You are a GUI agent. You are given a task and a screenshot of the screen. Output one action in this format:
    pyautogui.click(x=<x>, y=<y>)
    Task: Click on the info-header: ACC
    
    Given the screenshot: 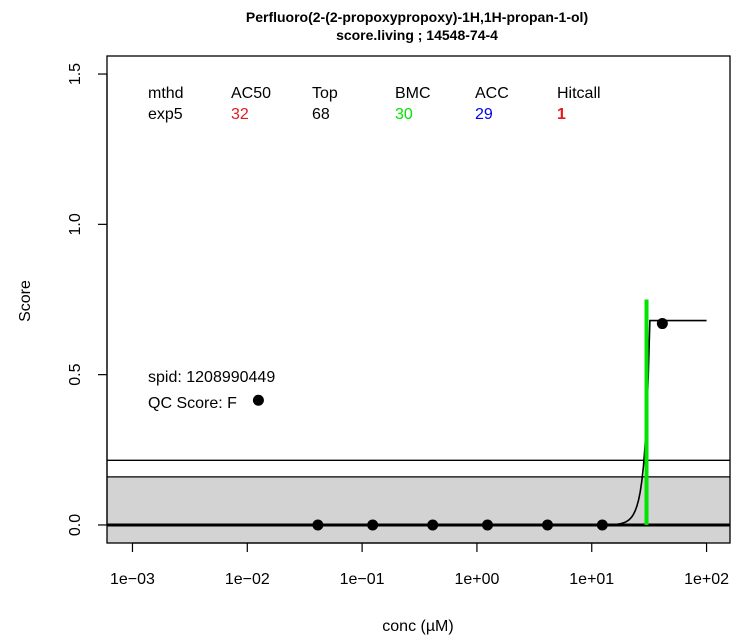 What is the action you would take?
    pyautogui.click(x=492, y=93)
    